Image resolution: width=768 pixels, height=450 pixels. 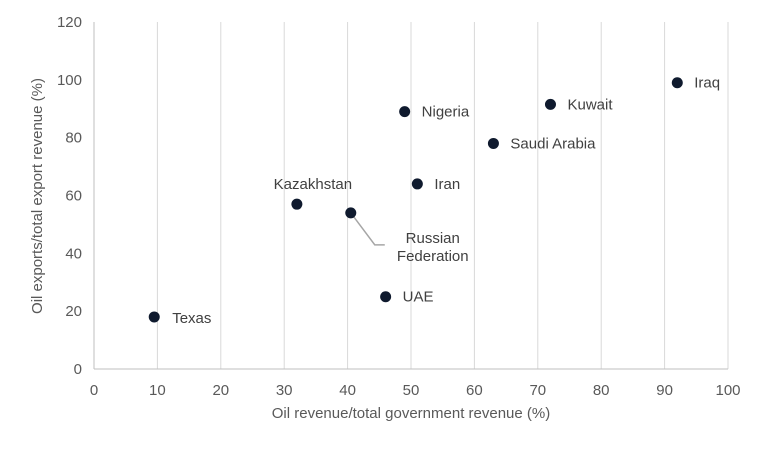 What do you see at coordinates (537, 390) in the screenshot?
I see `x-tick-label-70: 70` at bounding box center [537, 390].